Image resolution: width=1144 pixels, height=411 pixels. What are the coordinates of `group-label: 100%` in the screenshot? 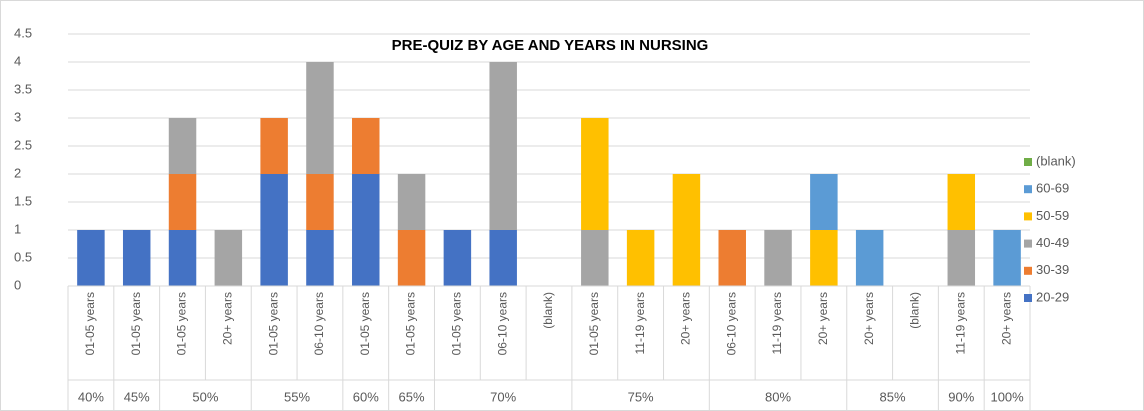 It's located at (1007, 396).